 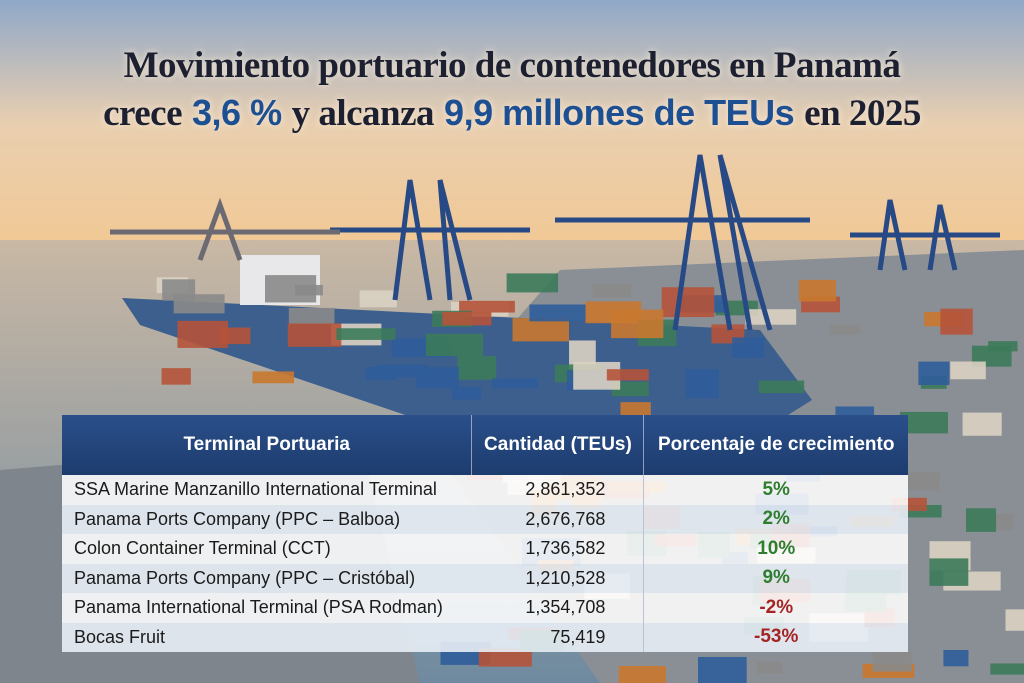 I want to click on teu-quantity: 1,210,528, so click(x=558, y=578).